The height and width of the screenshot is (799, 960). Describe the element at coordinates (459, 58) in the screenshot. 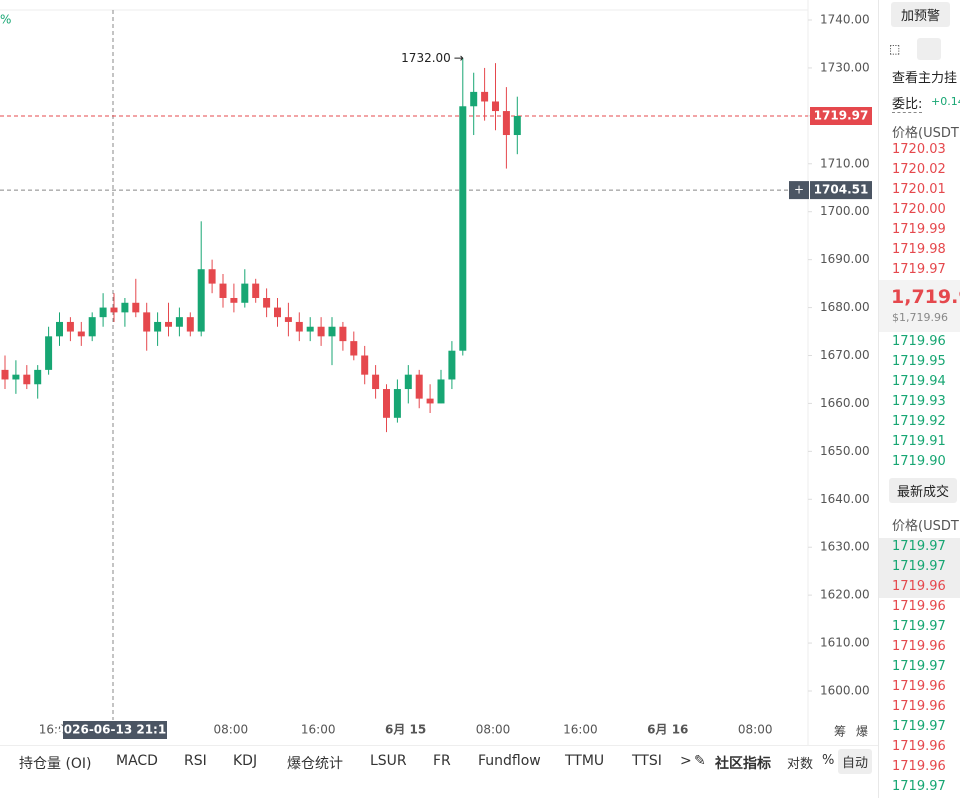

I see `high-arrow: →` at that location.